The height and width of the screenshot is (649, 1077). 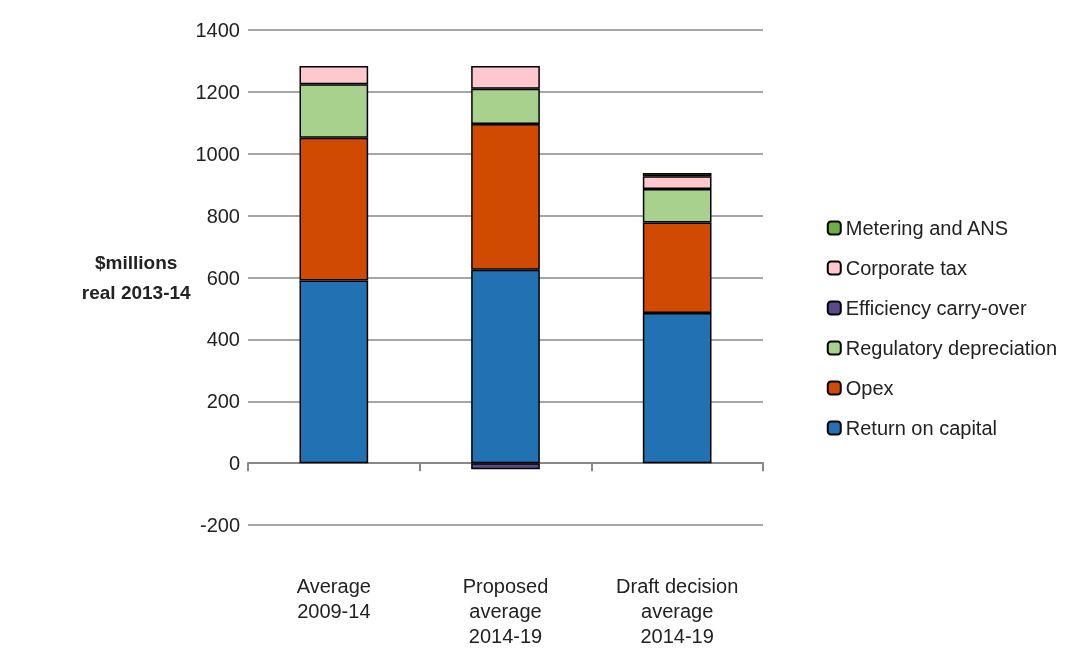 I want to click on y-tick-label: 200, so click(x=223, y=401).